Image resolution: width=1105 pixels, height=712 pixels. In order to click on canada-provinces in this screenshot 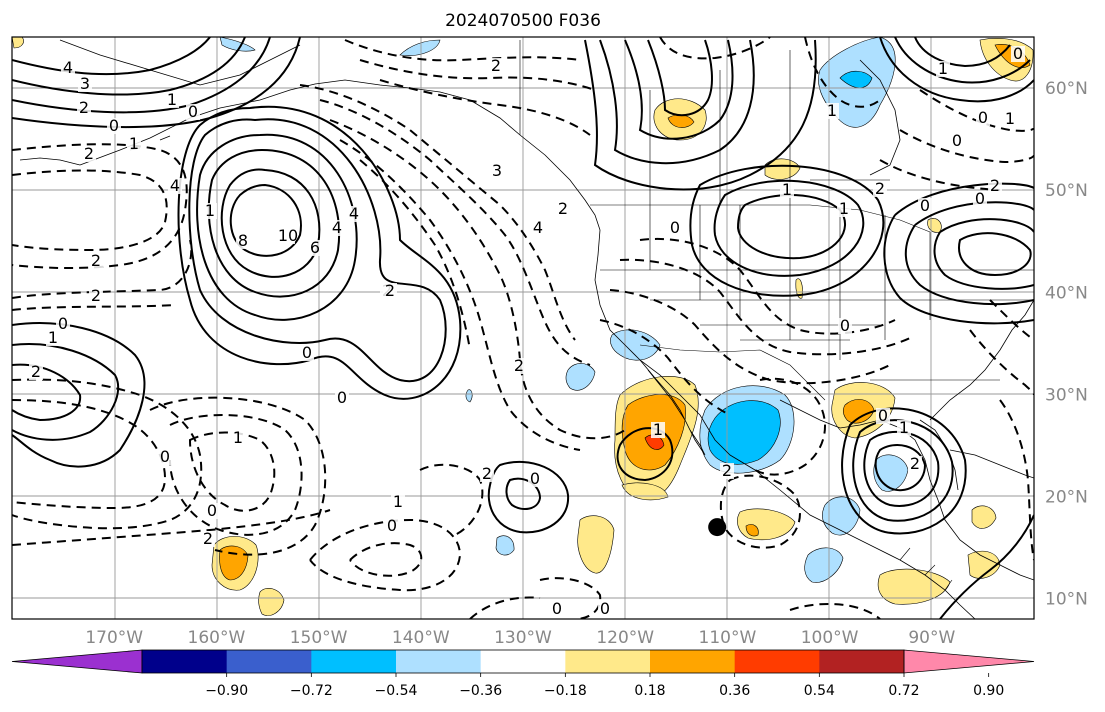, I will do `click(769, 127)`.